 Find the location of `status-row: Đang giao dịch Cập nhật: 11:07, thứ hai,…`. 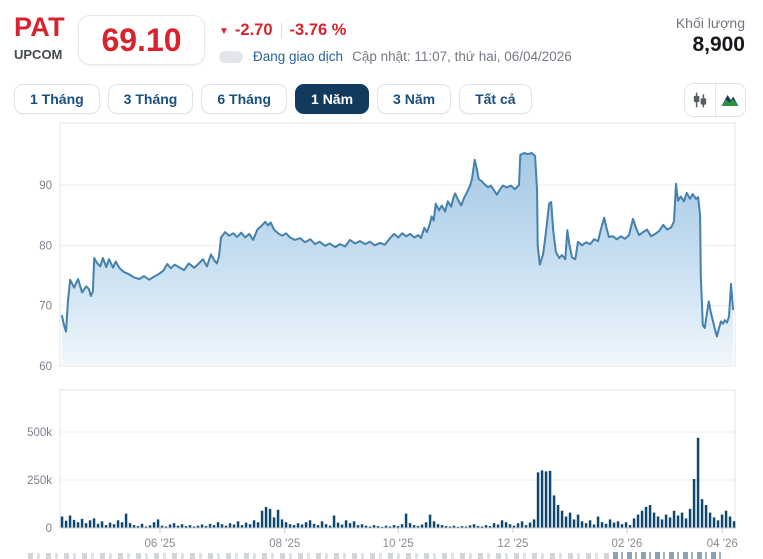

status-row: Đang giao dịch Cập nhật: 11:07, thứ hai,… is located at coordinates (395, 56).